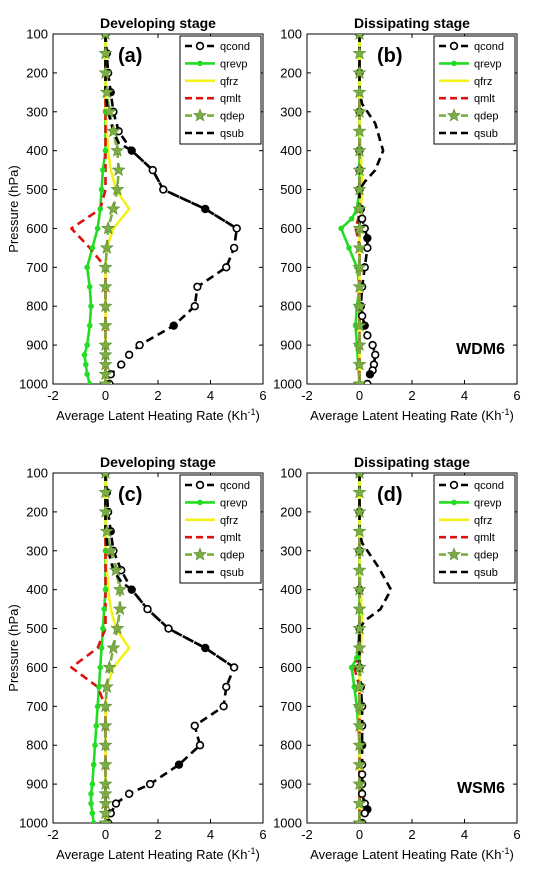  Describe the element at coordinates (200, 63) in the screenshot. I see `legend-marker-qrevp` at that location.